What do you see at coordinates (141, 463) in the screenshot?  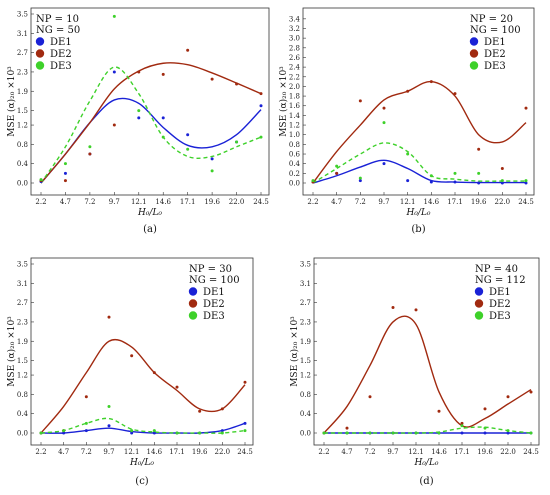 I see `x-axis-label: H₀/L₀` at bounding box center [141, 463].